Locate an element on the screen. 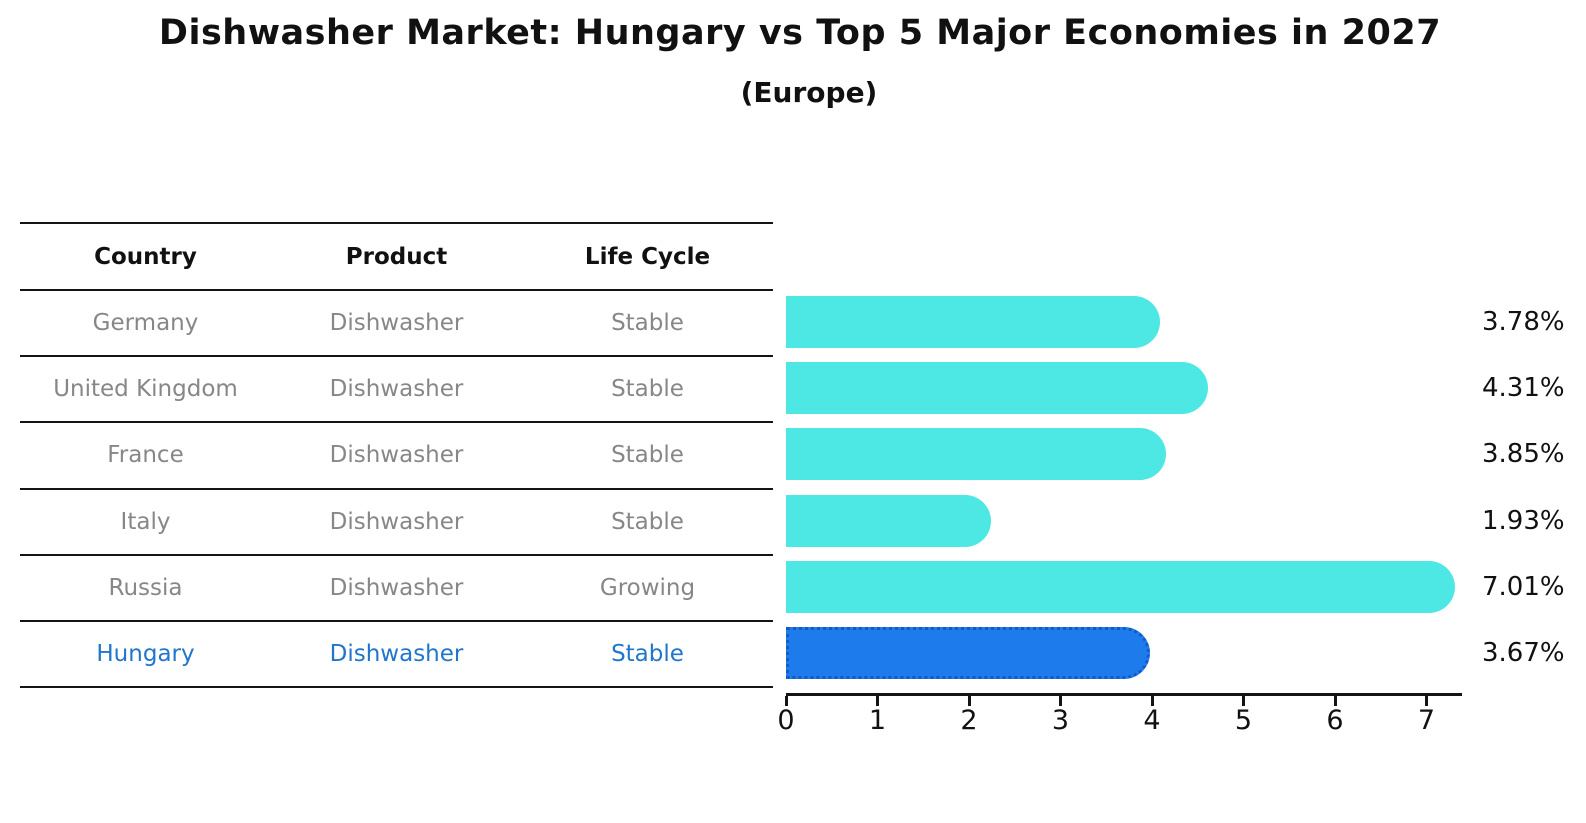 The height and width of the screenshot is (823, 1586). header-cell: Product is located at coordinates (396, 256).